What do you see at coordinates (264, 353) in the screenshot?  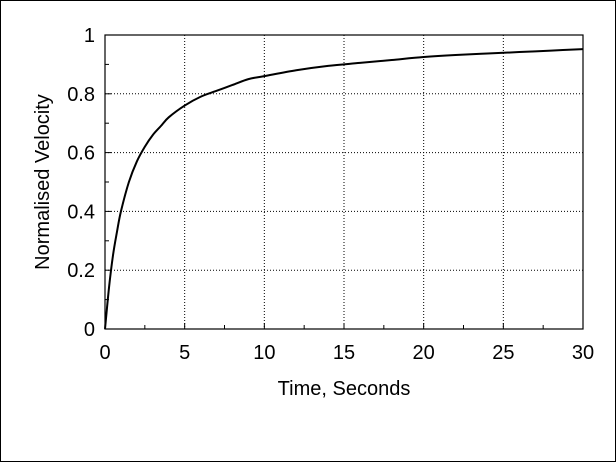 I see `x-tick-label: 10` at bounding box center [264, 353].